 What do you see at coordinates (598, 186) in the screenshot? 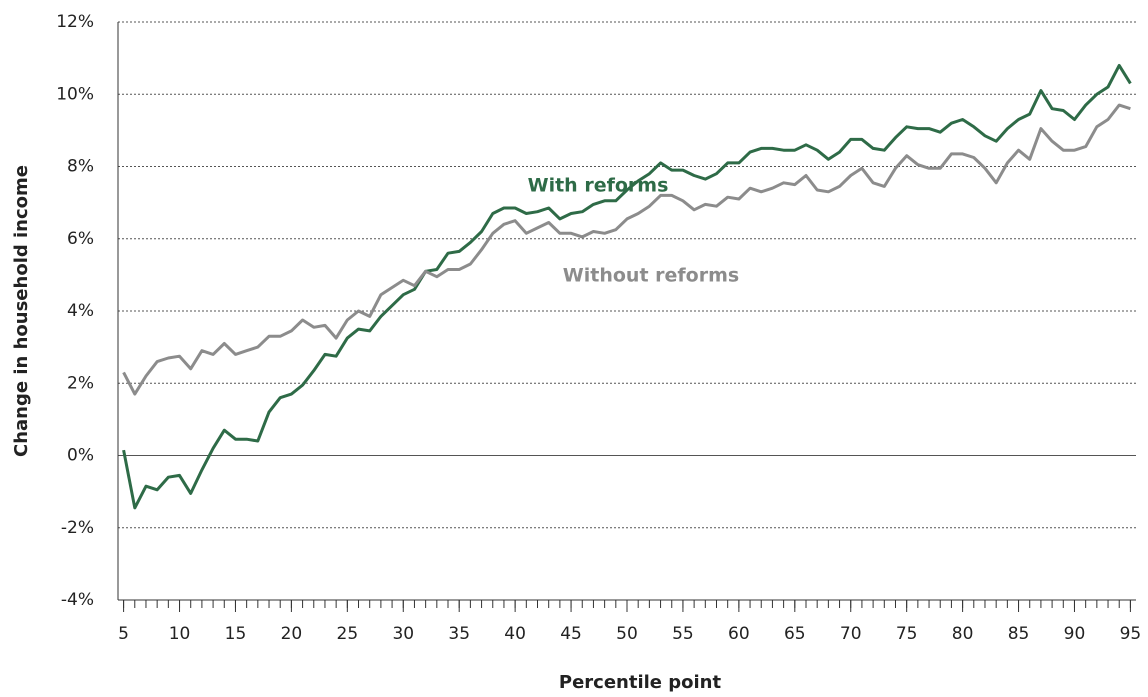
I see `series-label: With reforms` at bounding box center [598, 186].